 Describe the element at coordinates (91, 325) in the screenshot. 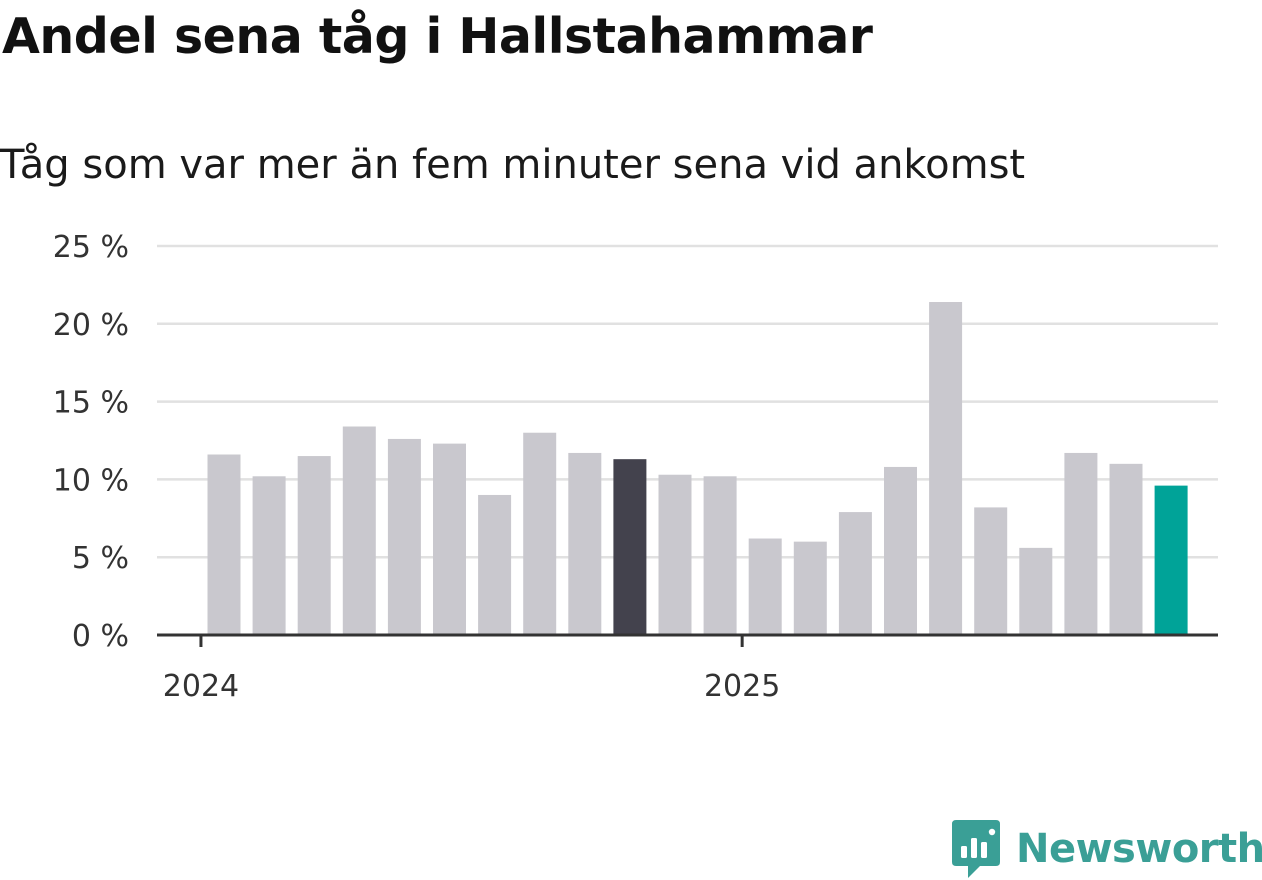

I see `y-tick-label: 20 %` at that location.